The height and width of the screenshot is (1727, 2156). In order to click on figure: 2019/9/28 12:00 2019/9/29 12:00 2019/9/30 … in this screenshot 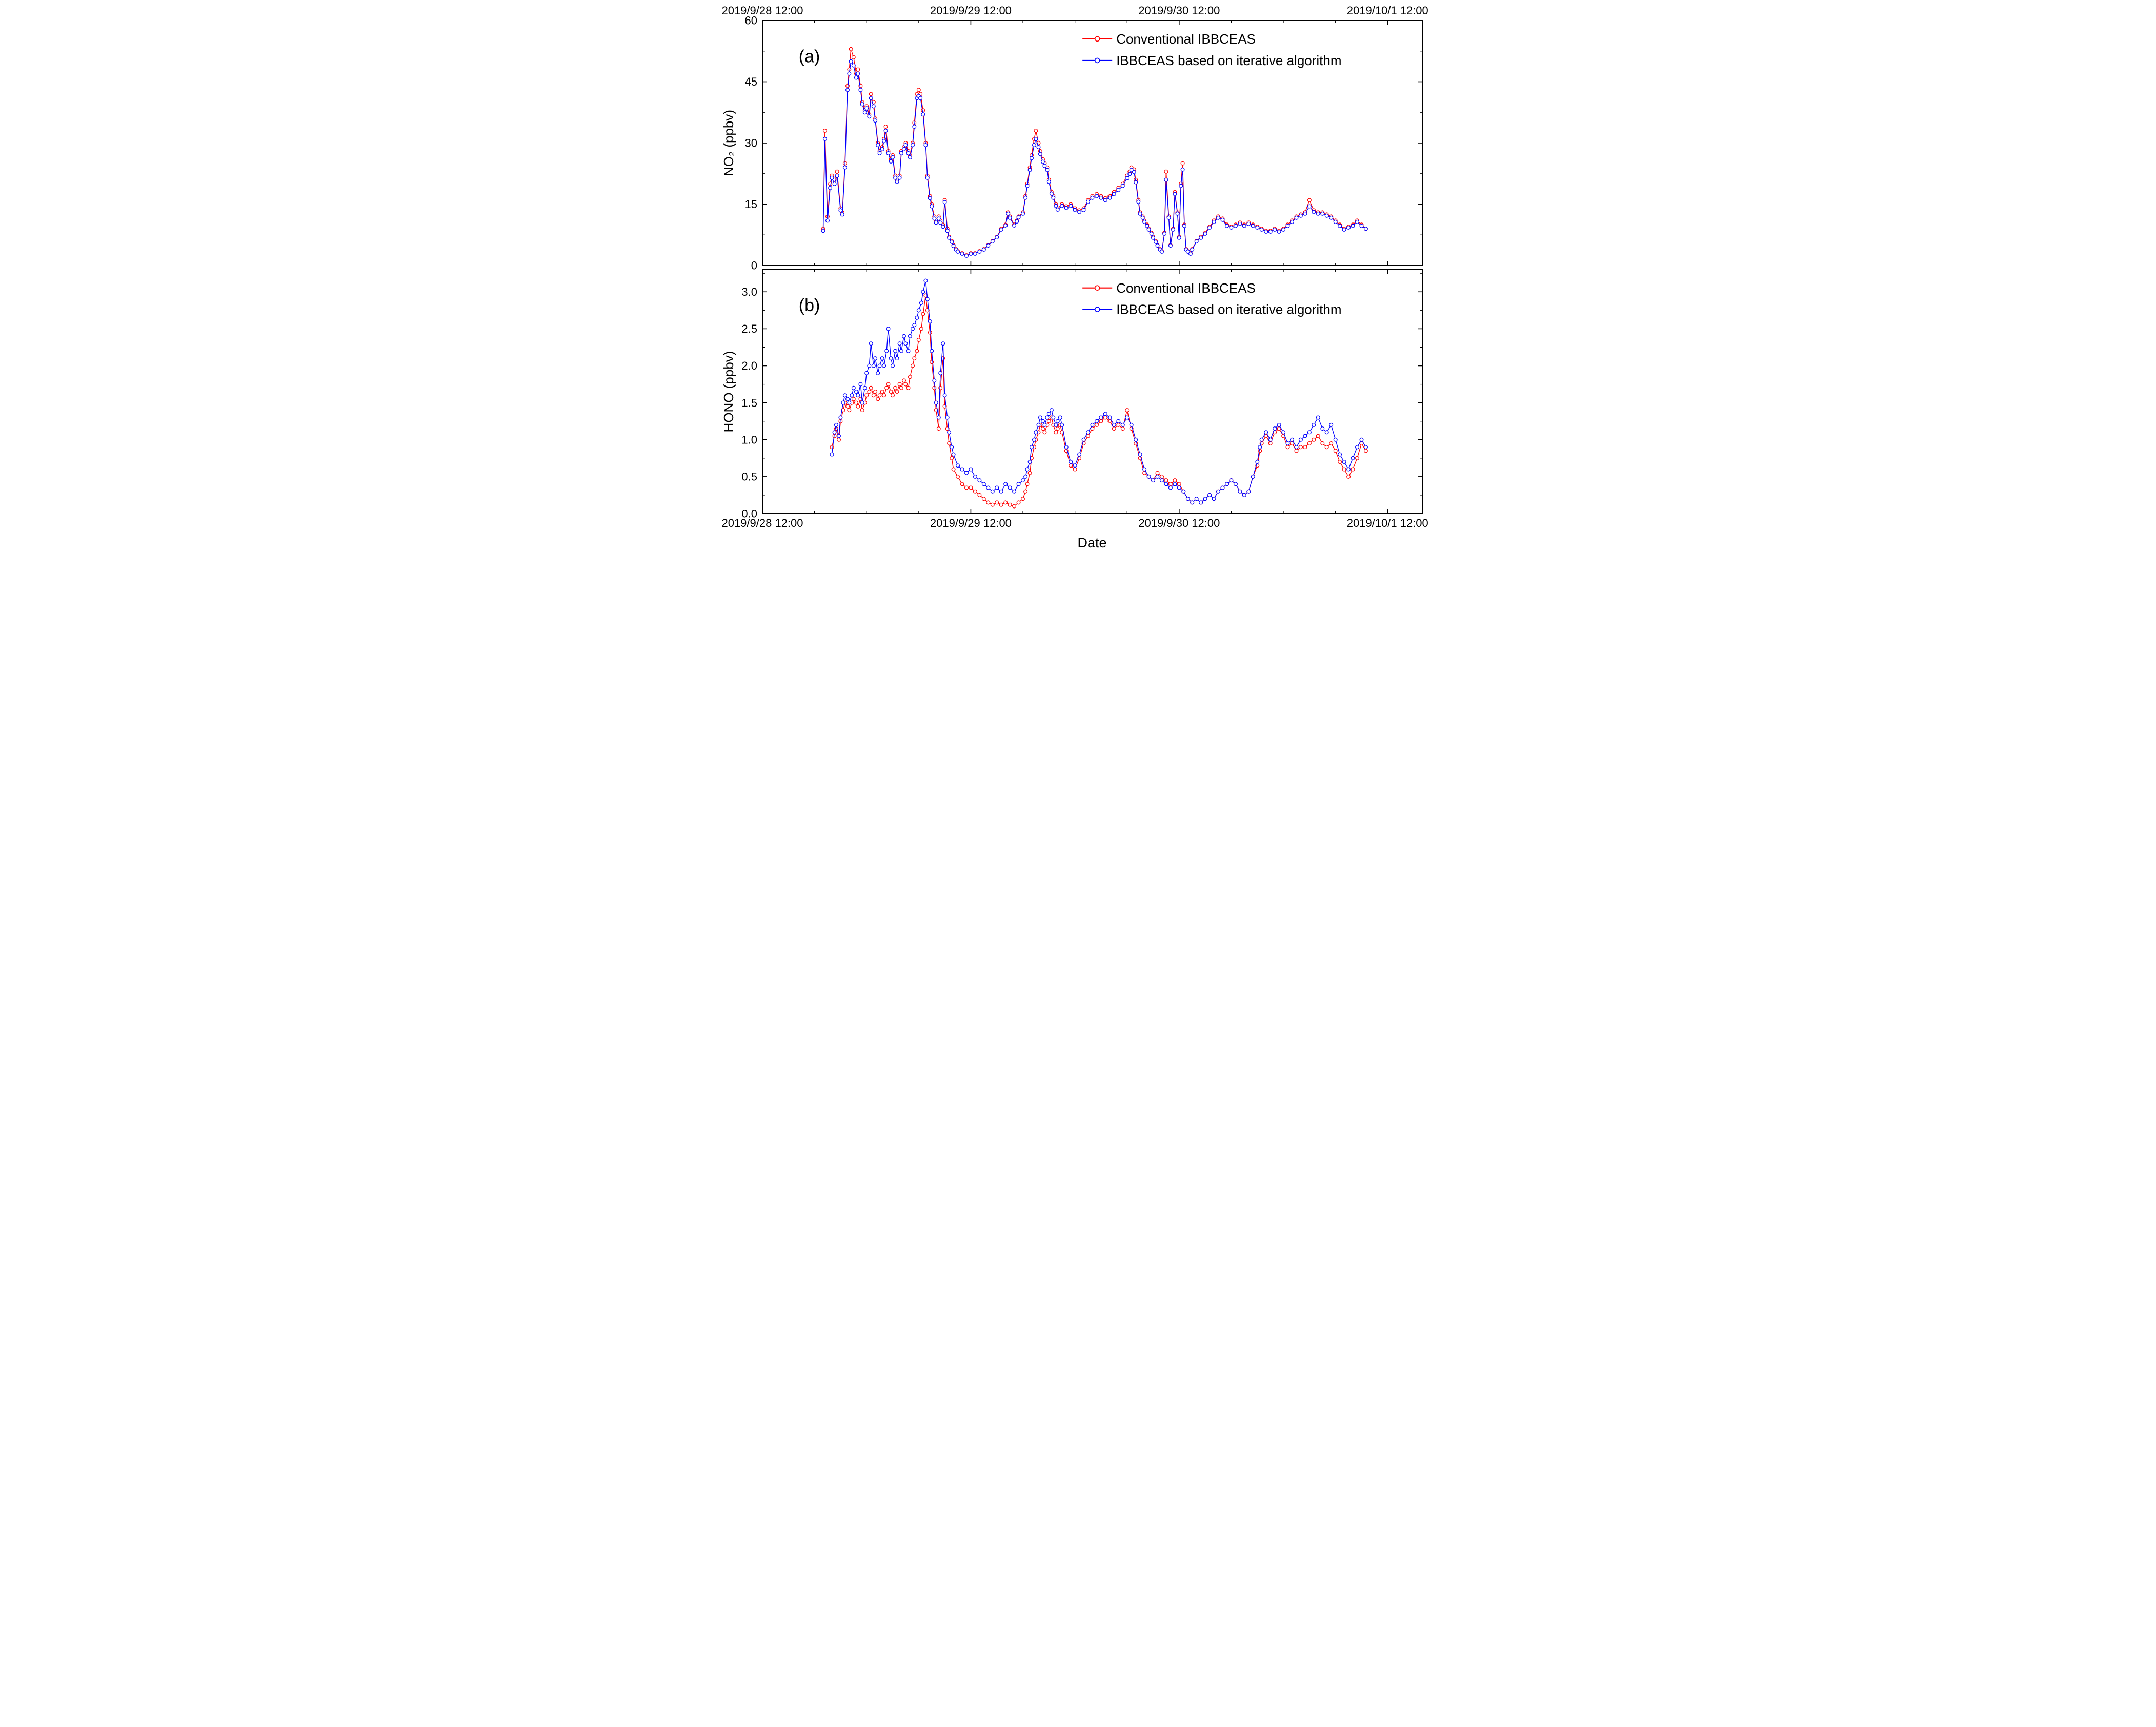, I will do `click(1078, 288)`.